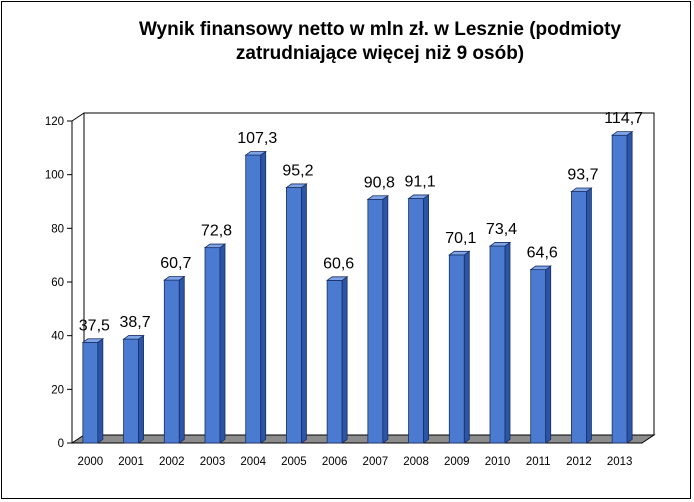 The image size is (694, 502). What do you see at coordinates (466, 347) in the screenshot?
I see `bar-side-2009` at bounding box center [466, 347].